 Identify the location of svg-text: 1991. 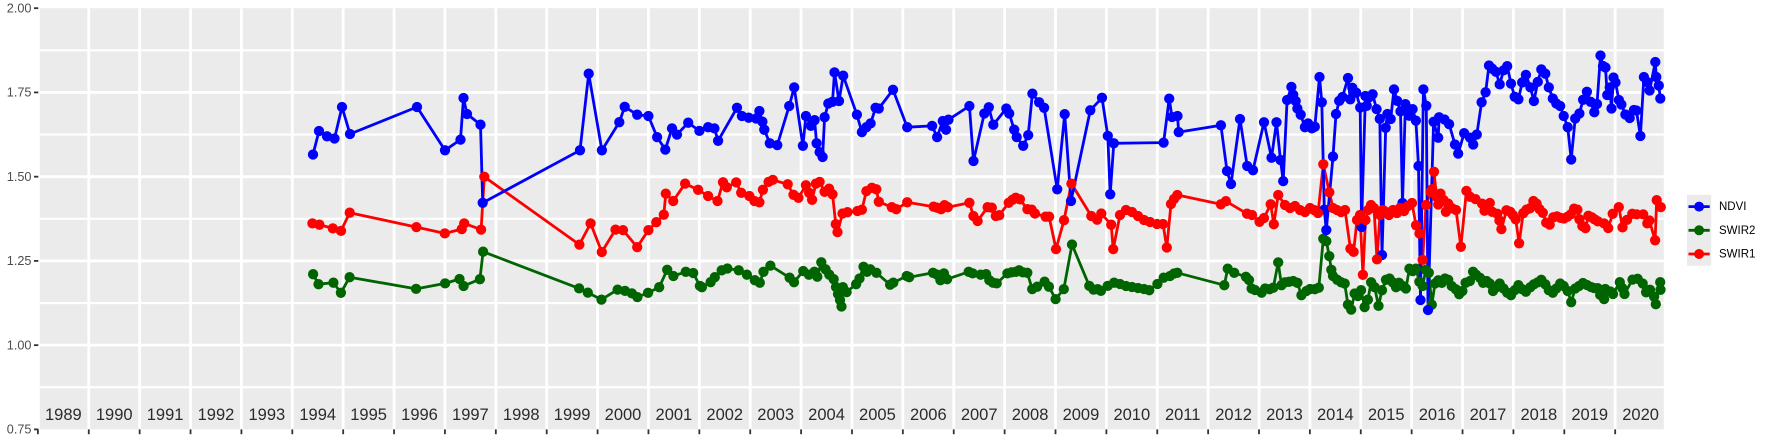
(165, 415).